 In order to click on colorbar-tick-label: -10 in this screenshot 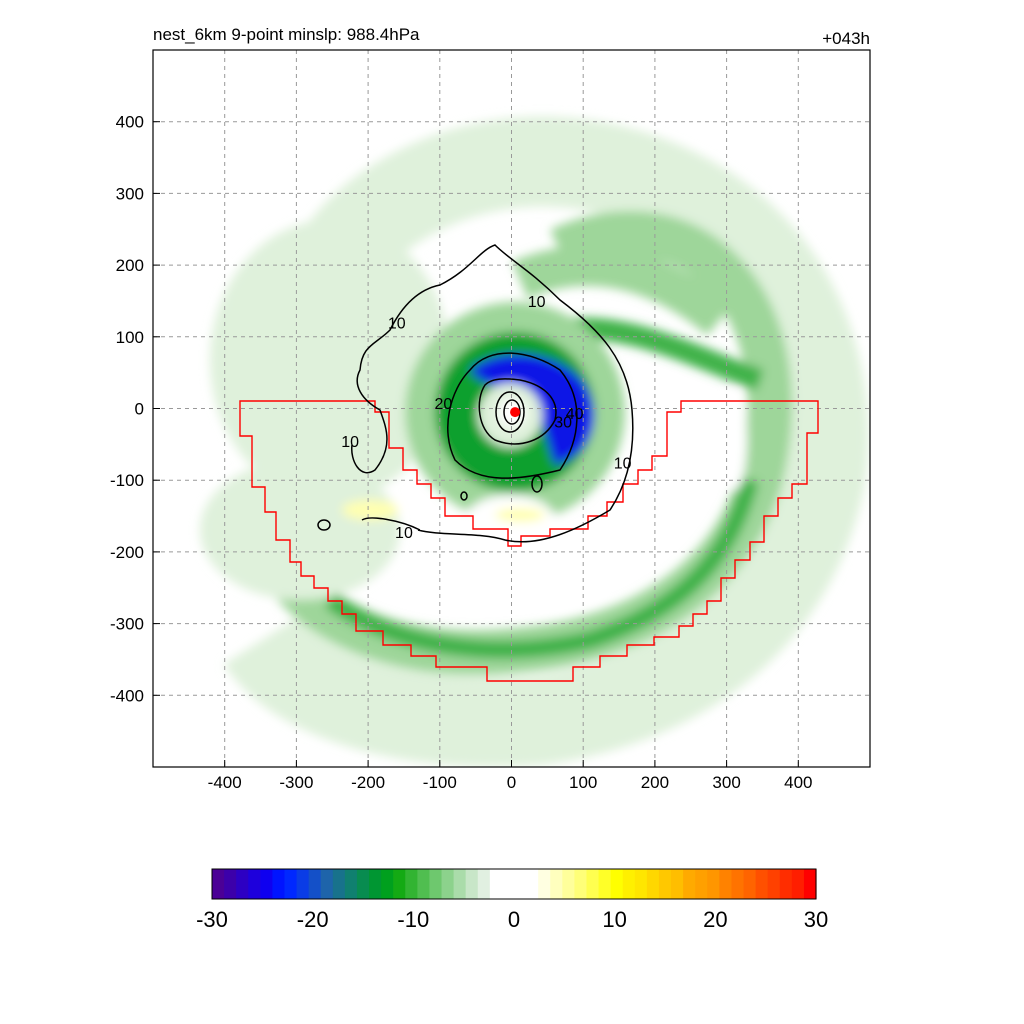, I will do `click(413, 919)`.